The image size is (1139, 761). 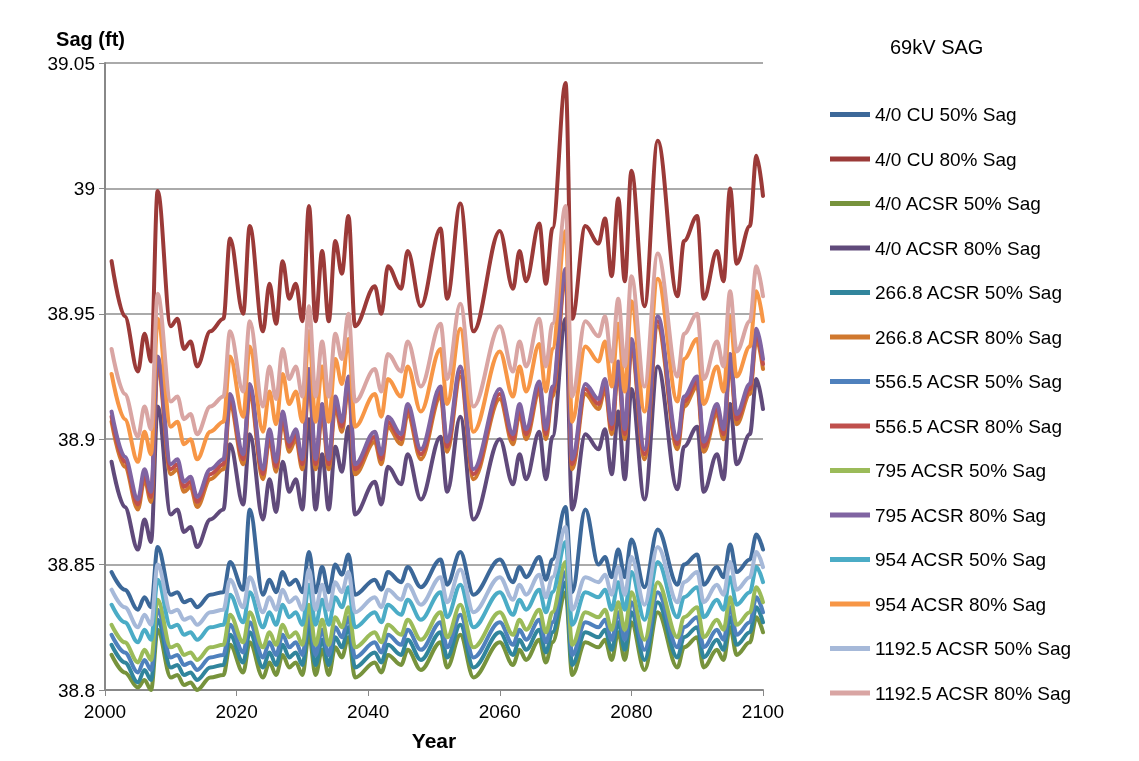 What do you see at coordinates (968, 337) in the screenshot?
I see `legend-label: 266.8 ACSR 80% Sag` at bounding box center [968, 337].